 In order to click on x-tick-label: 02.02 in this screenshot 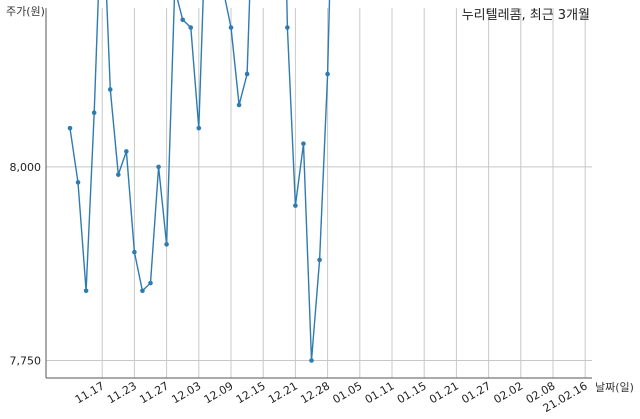, I will do `click(509, 392)`.